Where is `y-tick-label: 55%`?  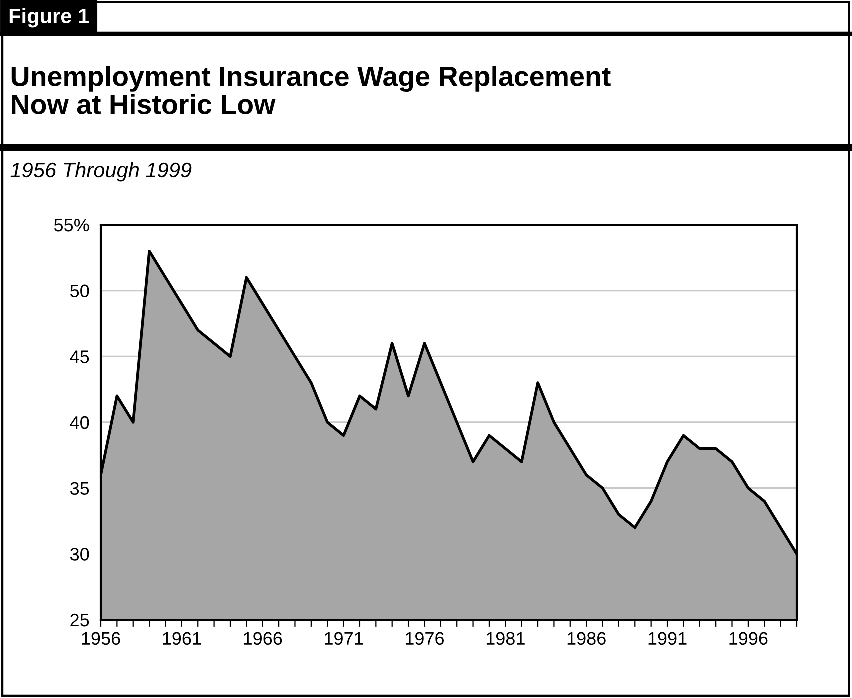
y-tick-label: 55% is located at coordinates (72, 225).